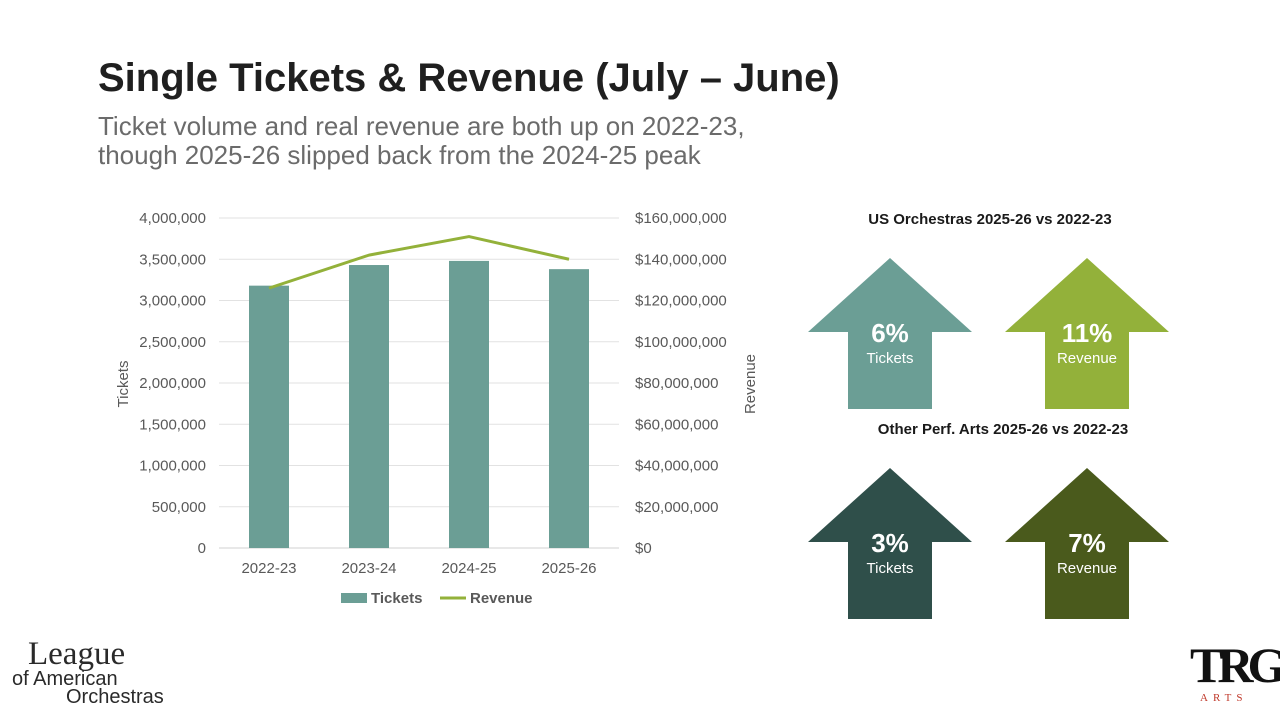 The image size is (1280, 720). I want to click on y-tick-label: 3,500,000, so click(172, 259).